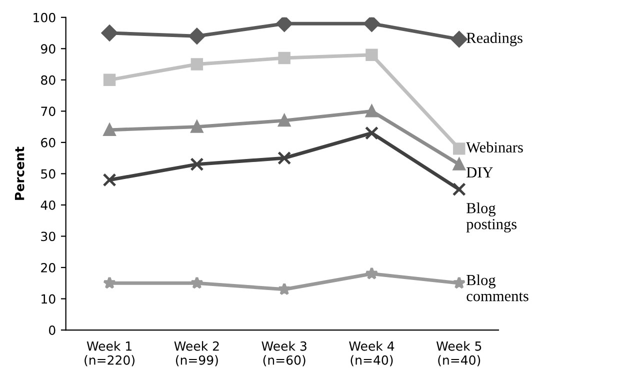 The image size is (627, 386). I want to click on x-tick-label: Week 2 (n=99), so click(196, 353).